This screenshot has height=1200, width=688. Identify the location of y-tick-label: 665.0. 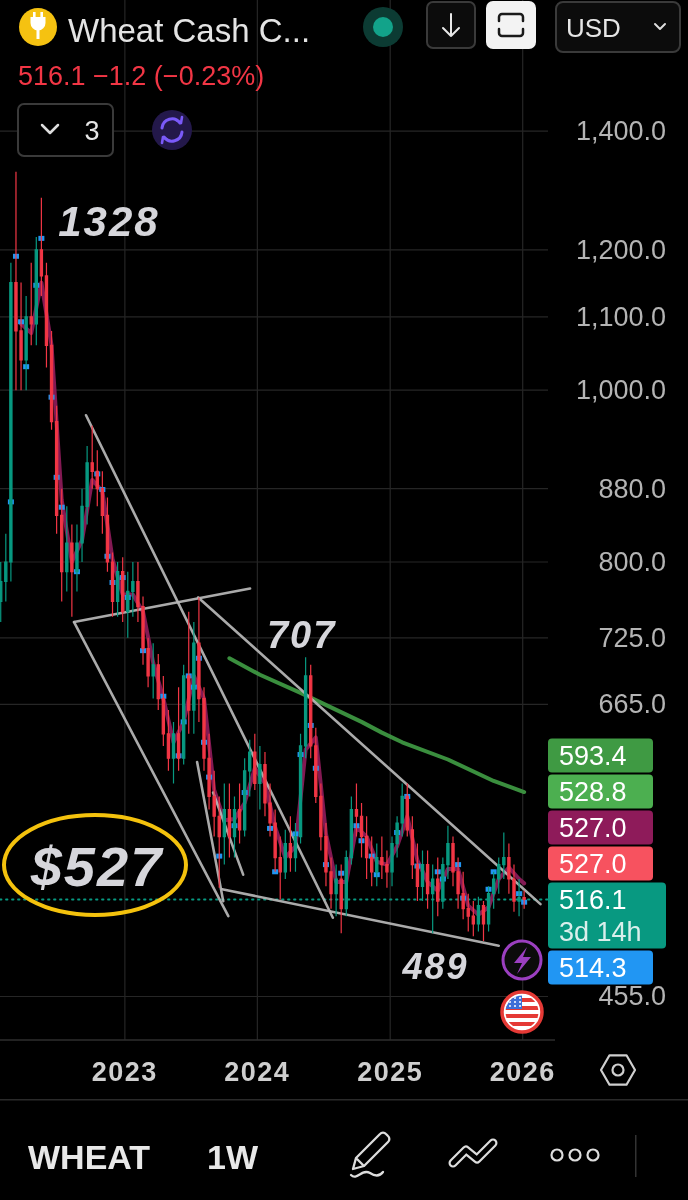
(632, 704).